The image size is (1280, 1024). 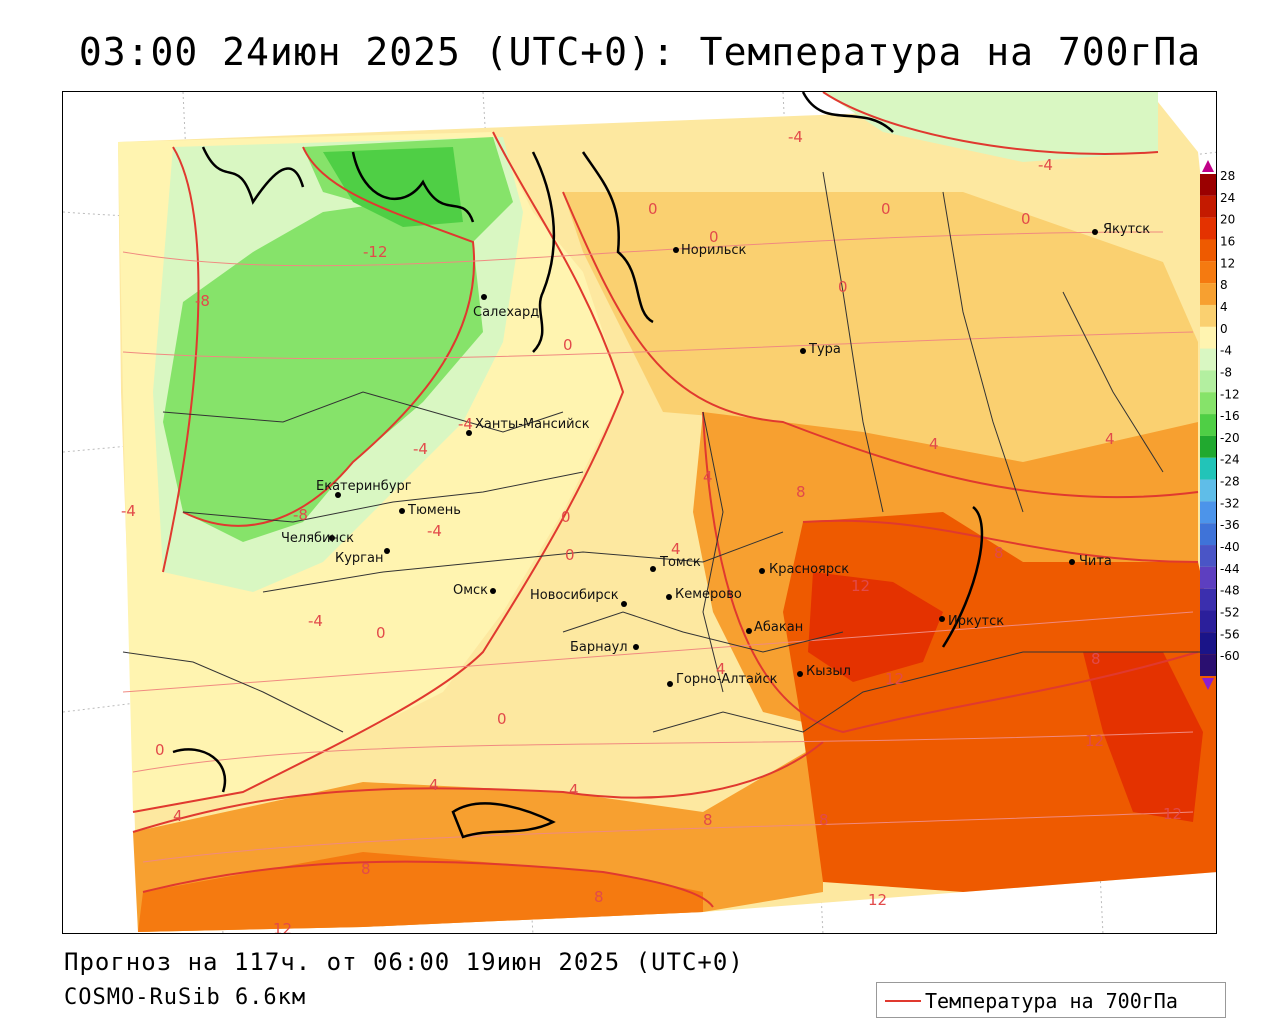 I want to click on city-norilsk: Норильск, so click(x=710, y=250).